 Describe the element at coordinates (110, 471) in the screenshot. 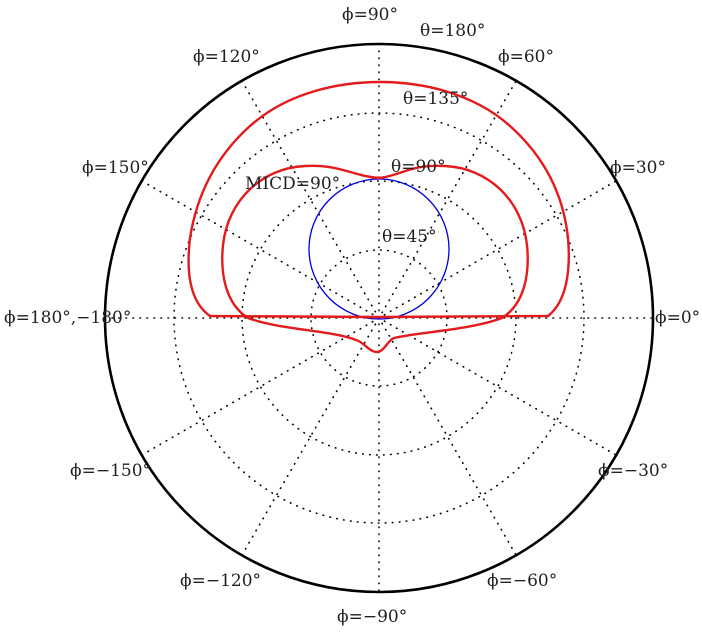

I see `label-phi-m150: ϕ=−150°` at that location.